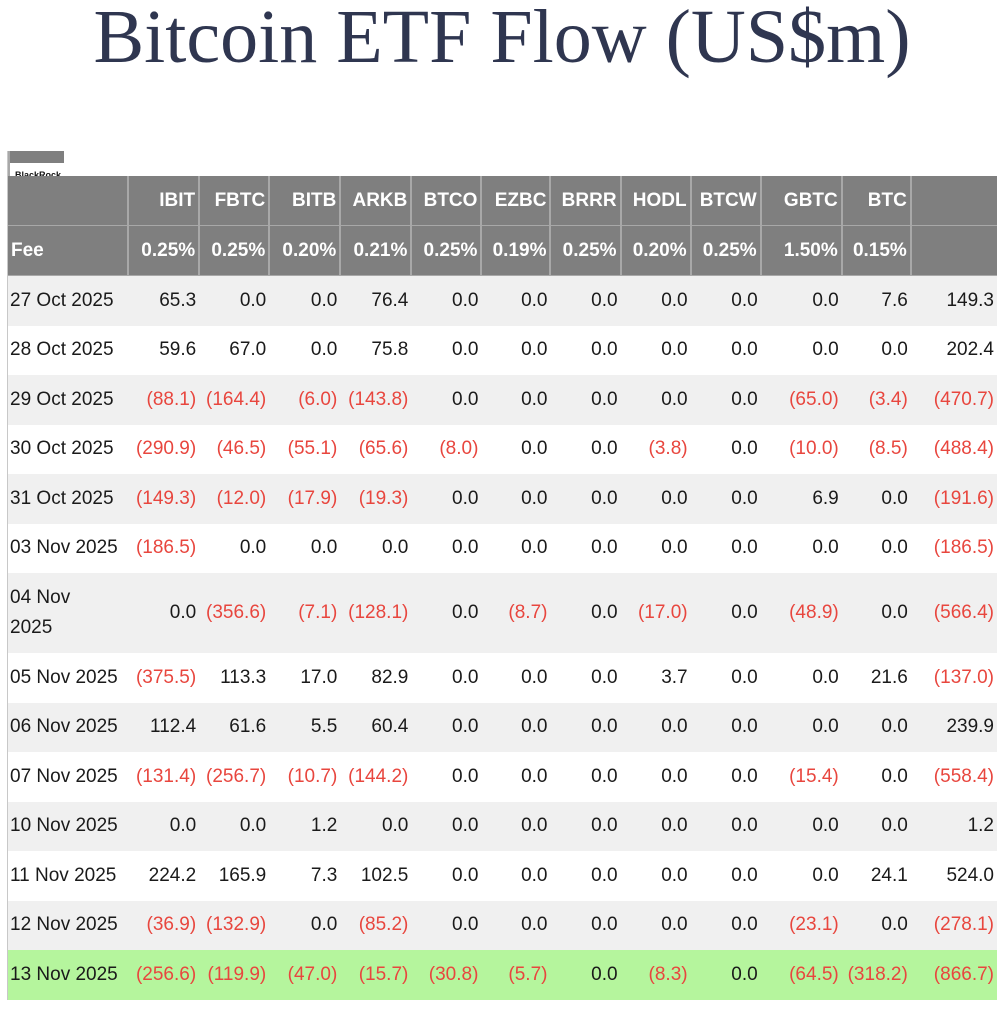  Describe the element at coordinates (502, 39) in the screenshot. I see `page-title: Bitcoin ETF Flow (US$m)` at that location.